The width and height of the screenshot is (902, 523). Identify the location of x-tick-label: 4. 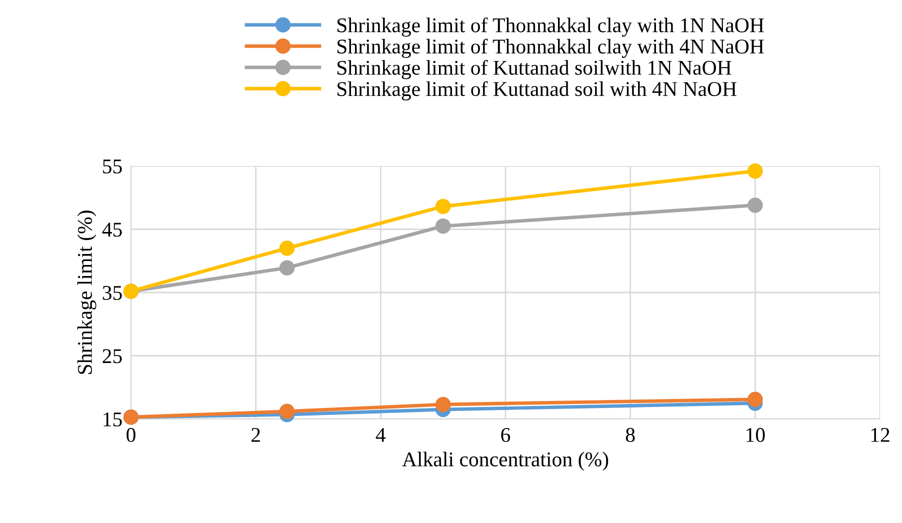
(381, 435).